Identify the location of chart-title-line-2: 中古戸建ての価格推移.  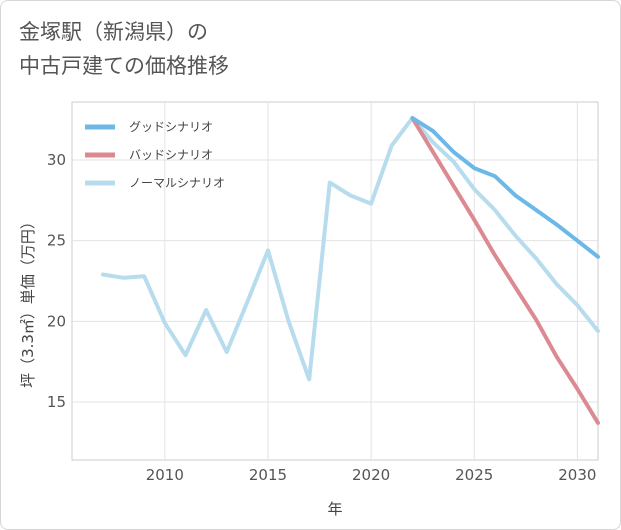
(124, 66).